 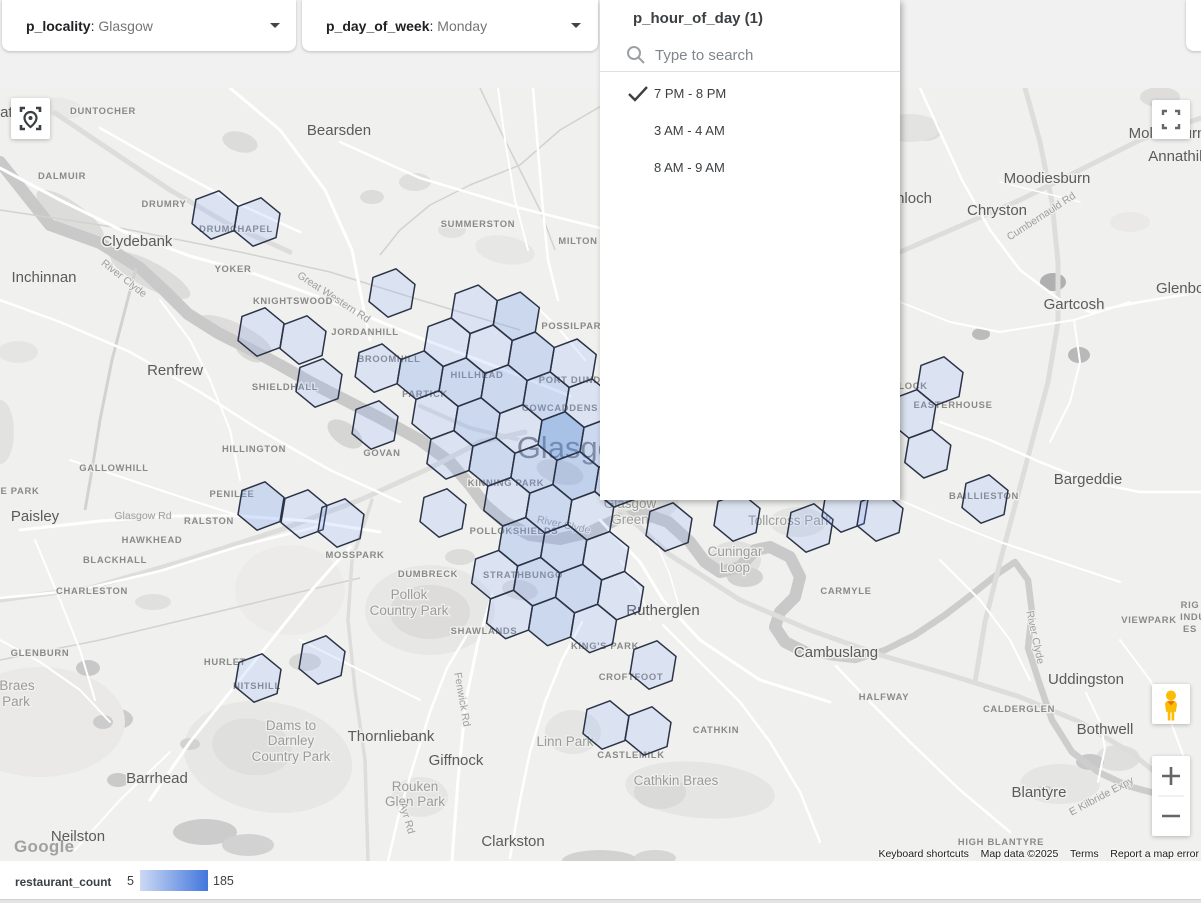 What do you see at coordinates (137, 241) in the screenshot?
I see `svg-text: Clydebank` at bounding box center [137, 241].